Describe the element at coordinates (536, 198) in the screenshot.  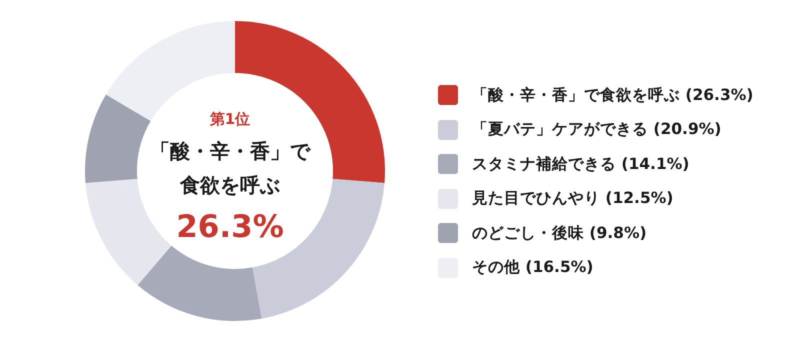
I see `legend-label: 見た目でひんやり` at that location.